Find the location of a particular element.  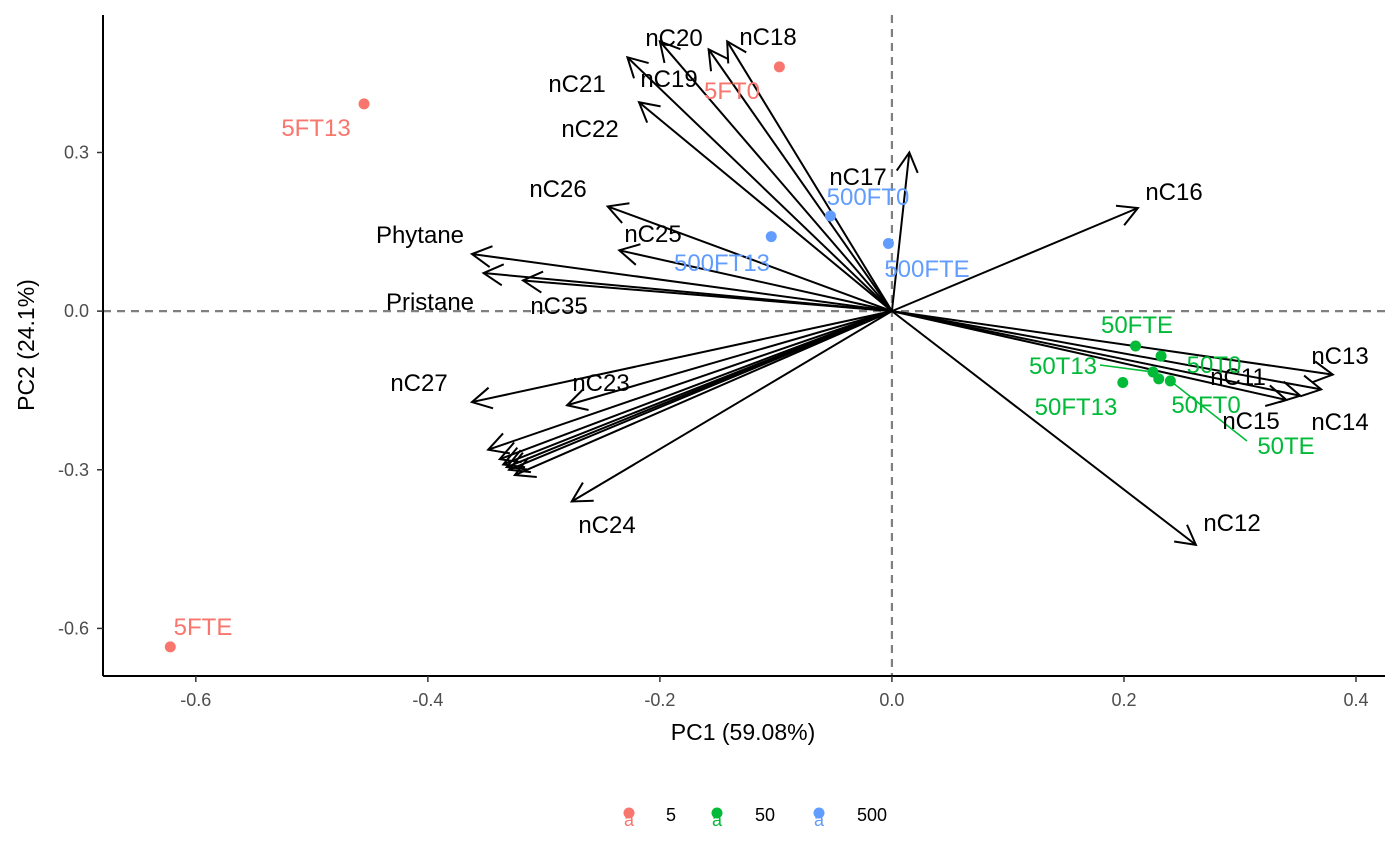

loading-label: nC16 is located at coordinates (1173, 192).